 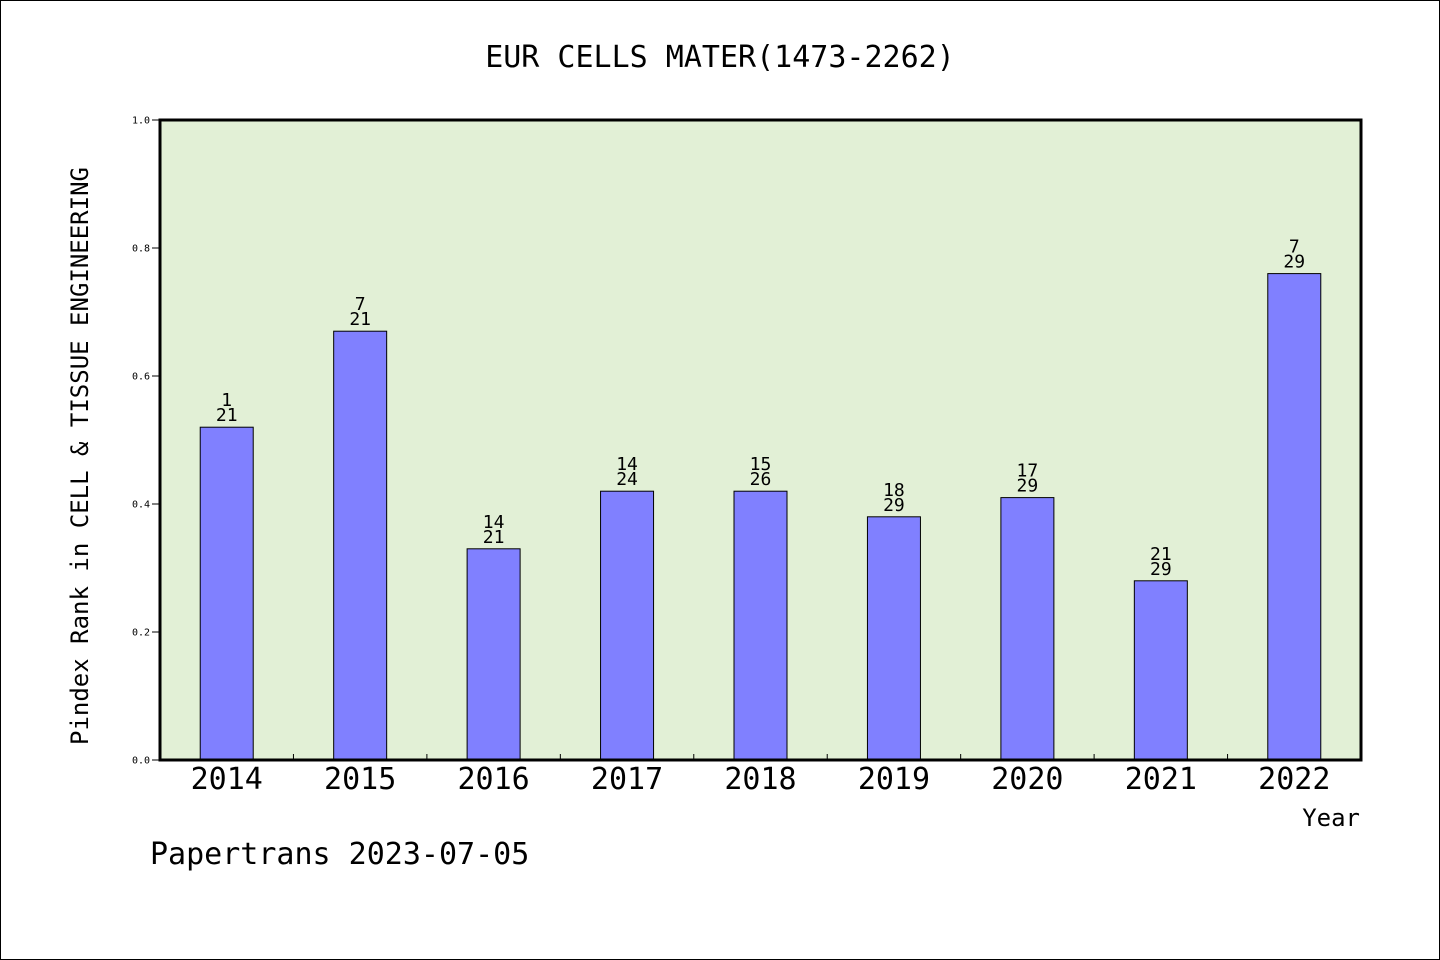 What do you see at coordinates (1294, 779) in the screenshot?
I see `x-tick-label-2022: 2022` at bounding box center [1294, 779].